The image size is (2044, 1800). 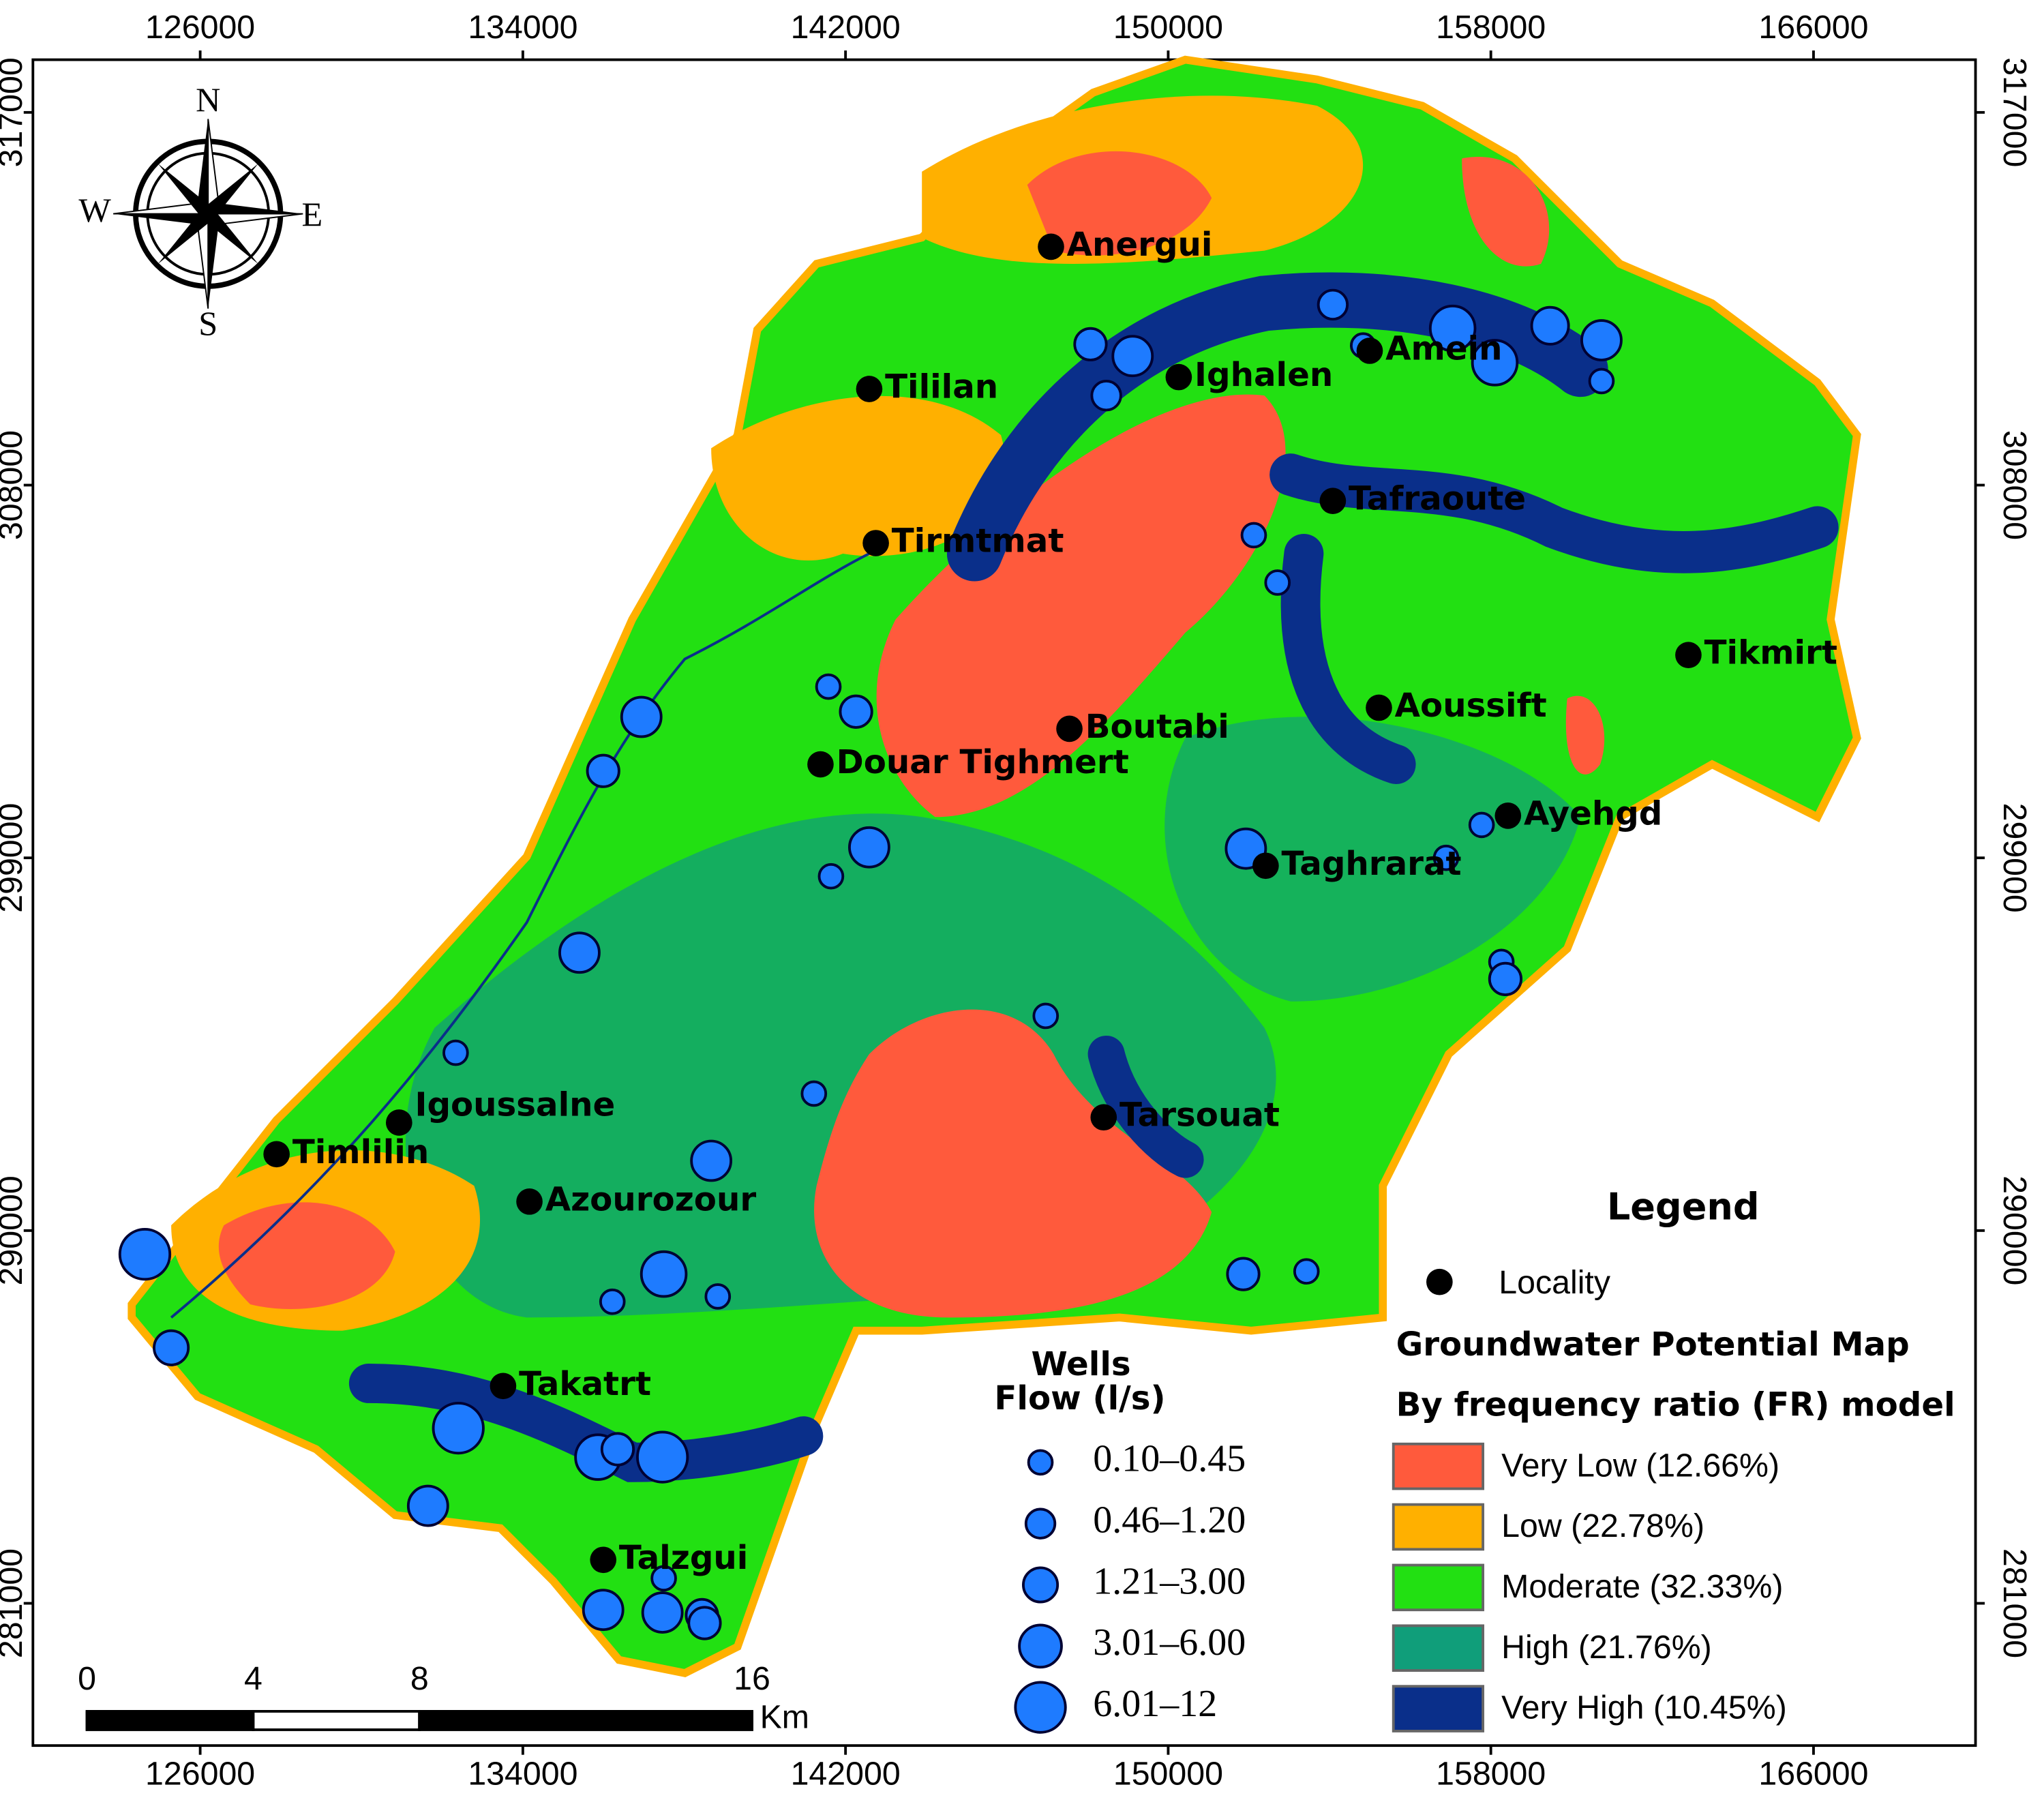 What do you see at coordinates (522, 27) in the screenshot?
I see `x-tick-label: 134000` at bounding box center [522, 27].